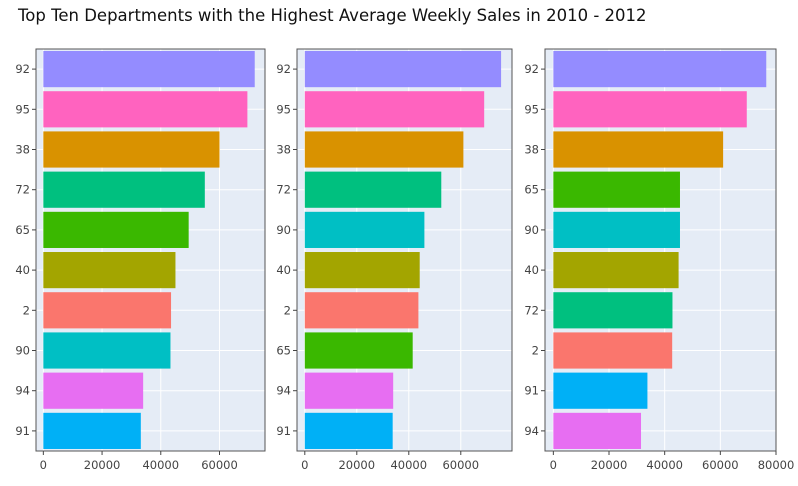 The image size is (798, 486). What do you see at coordinates (720, 465) in the screenshot?
I see `x-tick-label-3-4: 60000` at bounding box center [720, 465].